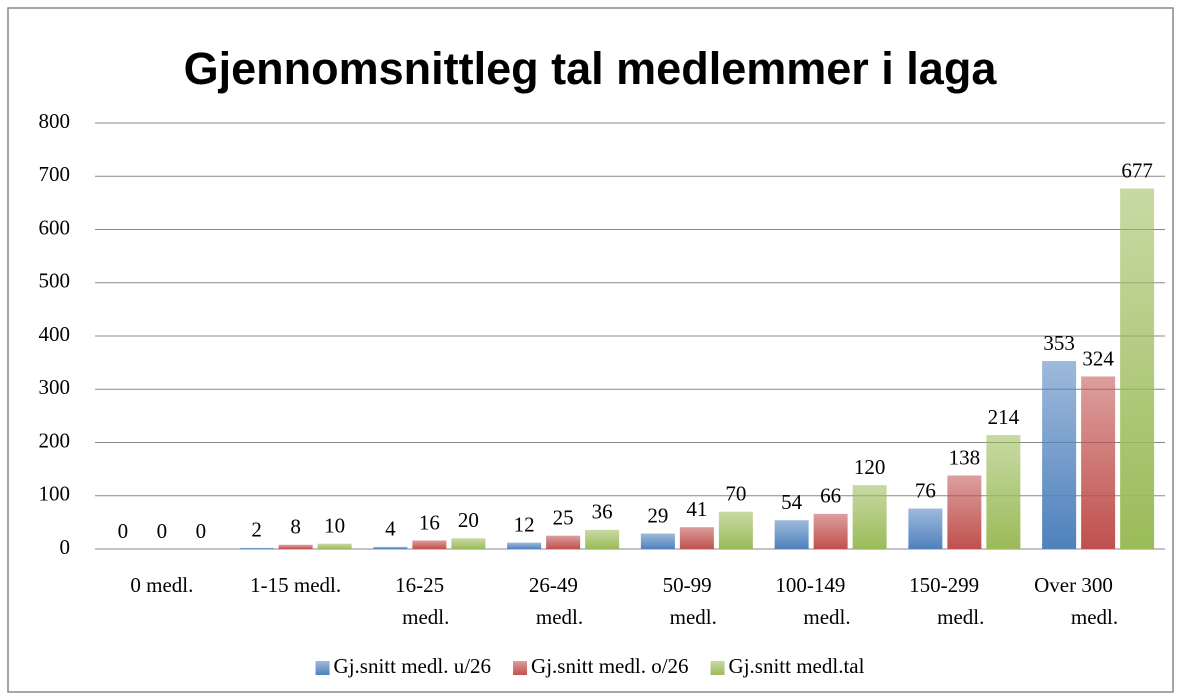 The width and height of the screenshot is (1181, 700). What do you see at coordinates (295, 527) in the screenshot?
I see `data-label: 8` at bounding box center [295, 527].